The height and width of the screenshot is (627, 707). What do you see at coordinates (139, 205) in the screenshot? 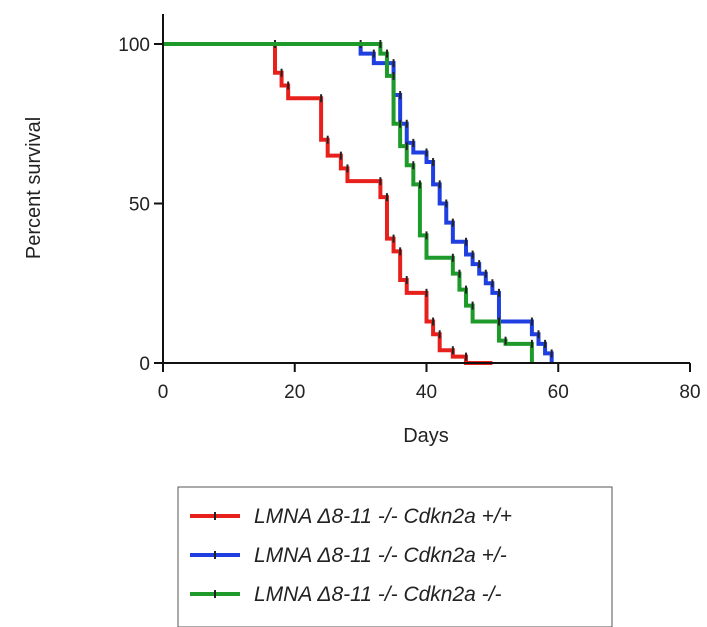
I see `y-tick-label: 50` at bounding box center [139, 205].